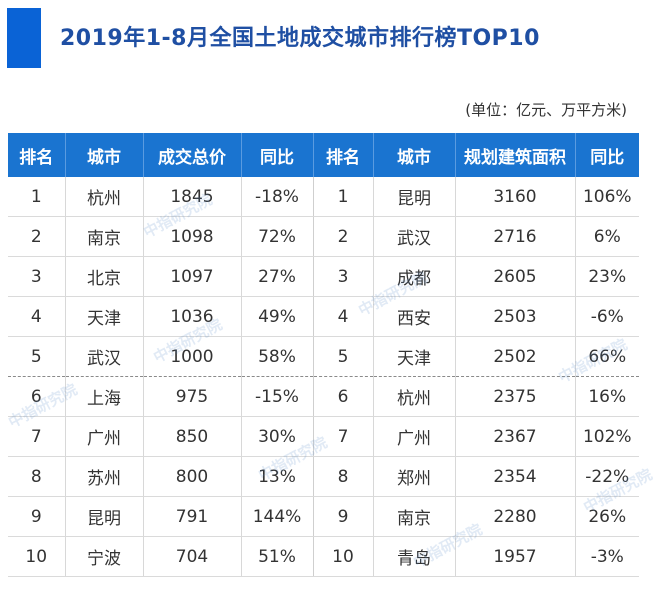 The image size is (663, 594). Describe the element at coordinates (607, 316) in the screenshot. I see `yoy-cell: -6%` at that location.